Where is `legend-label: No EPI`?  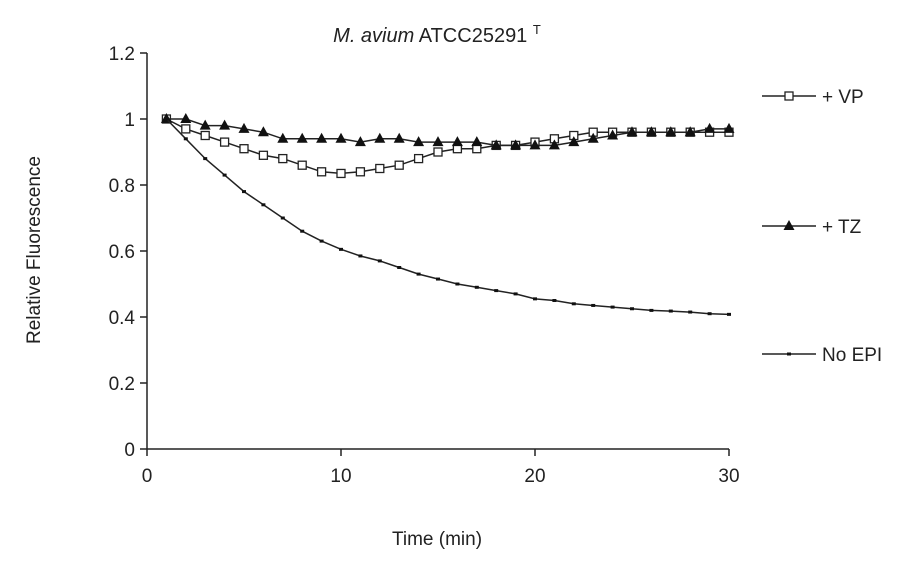 legend-label: No EPI is located at coordinates (852, 355).